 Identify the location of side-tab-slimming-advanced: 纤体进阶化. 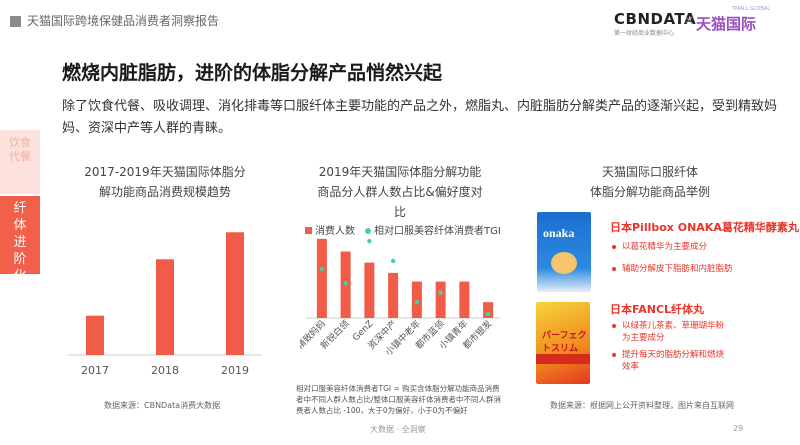
(20, 240).